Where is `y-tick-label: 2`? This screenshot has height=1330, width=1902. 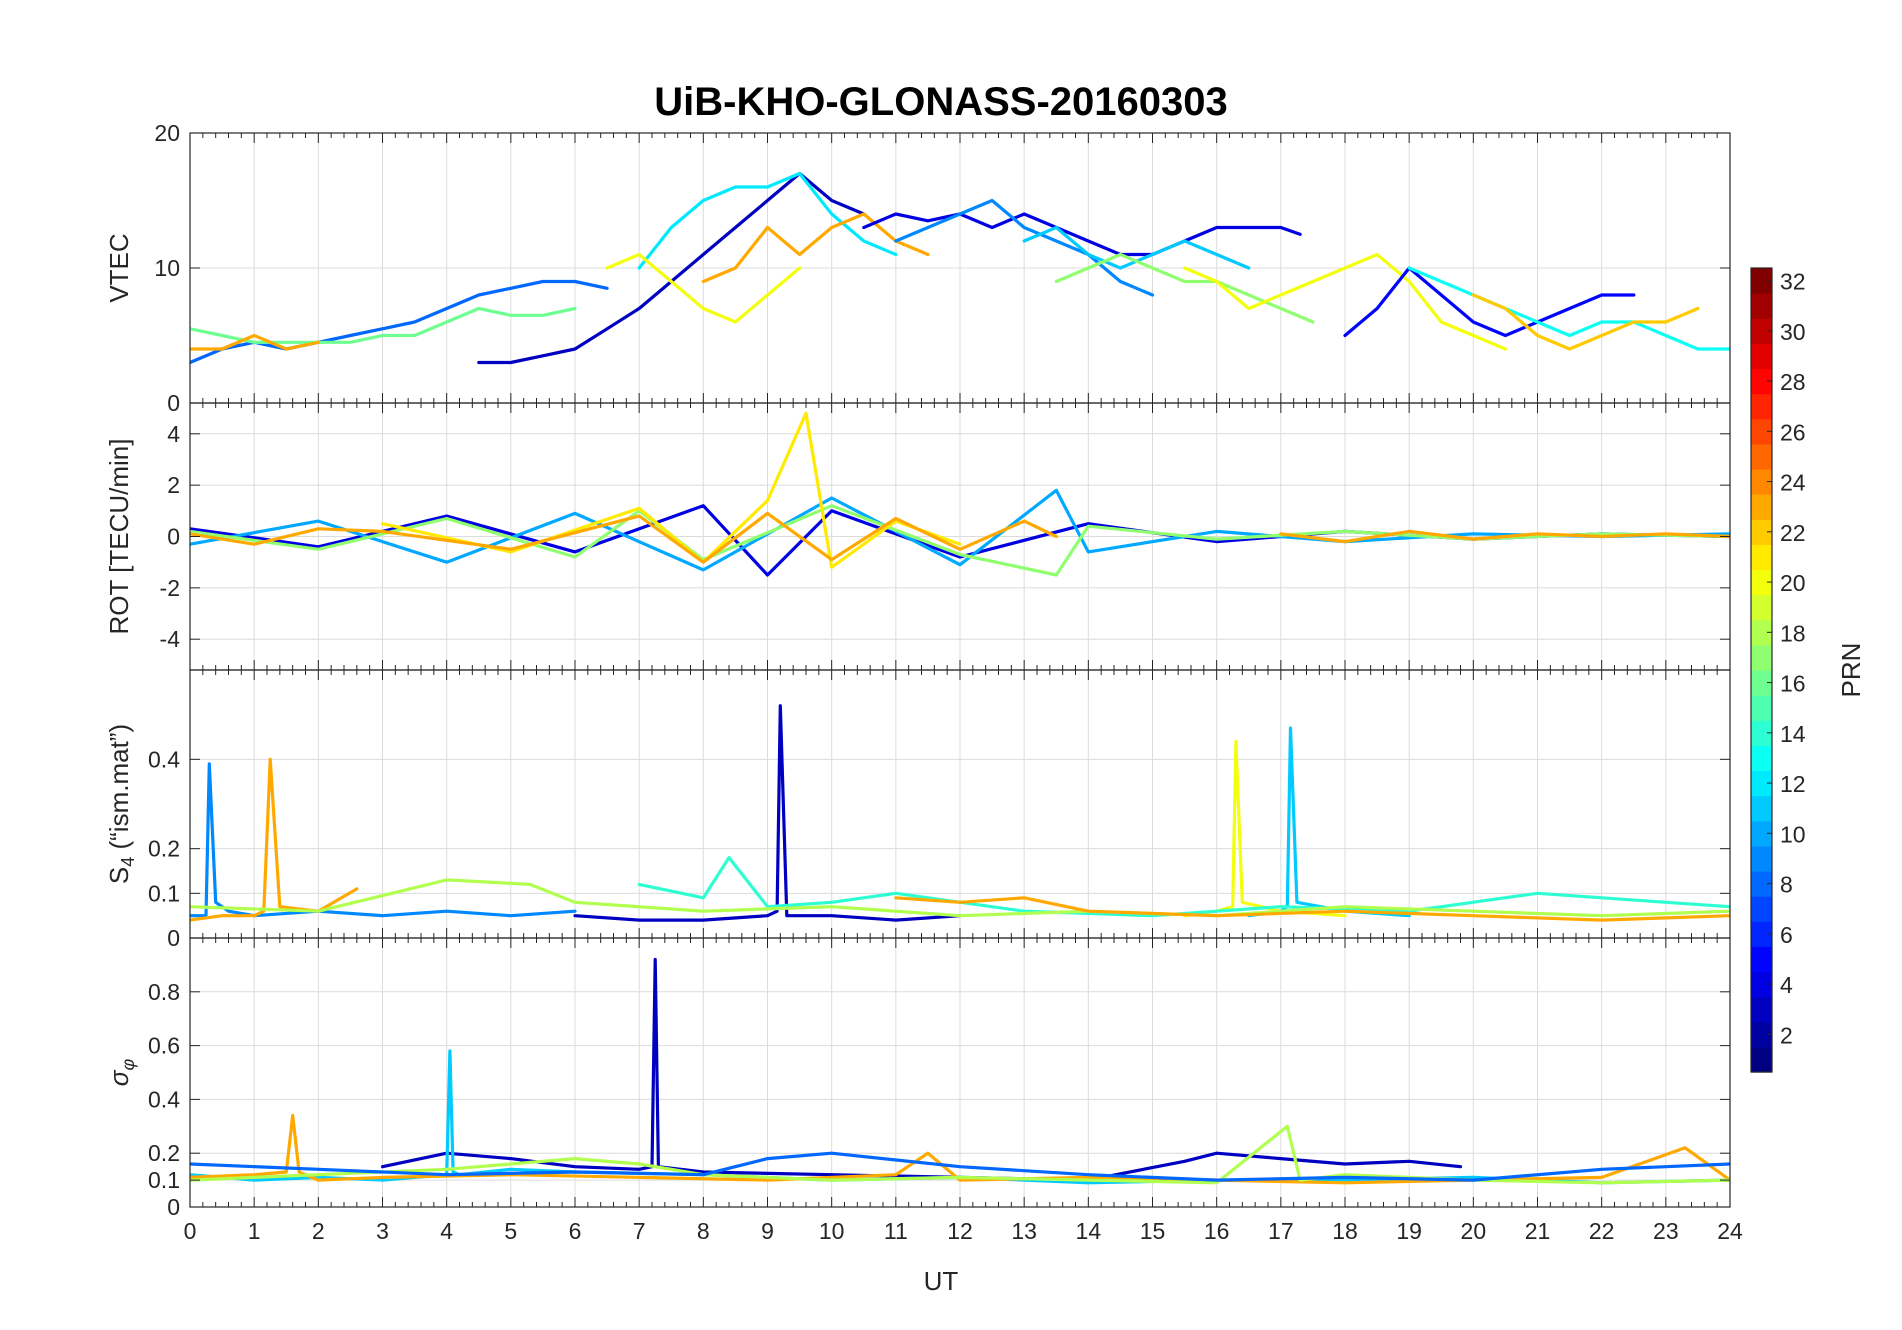 y-tick-label: 2 is located at coordinates (173, 485).